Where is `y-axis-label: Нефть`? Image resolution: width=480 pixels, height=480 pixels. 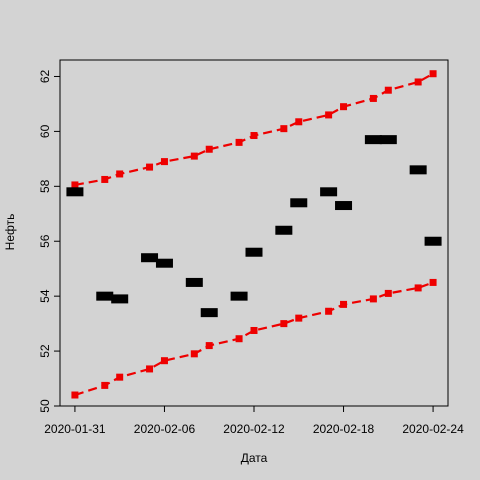 y-axis-label: Нефть is located at coordinates (10, 232).